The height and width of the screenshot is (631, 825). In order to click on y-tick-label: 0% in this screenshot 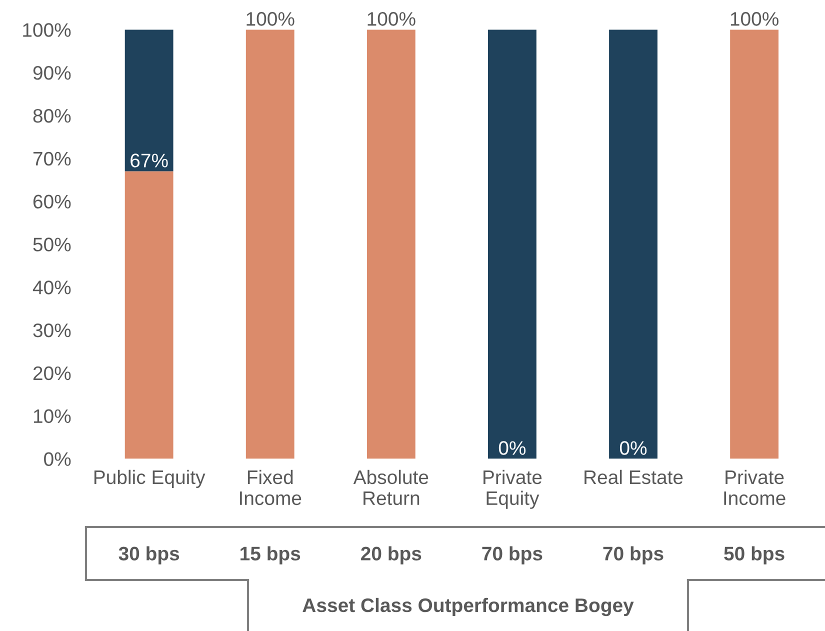, I will do `click(57, 459)`.